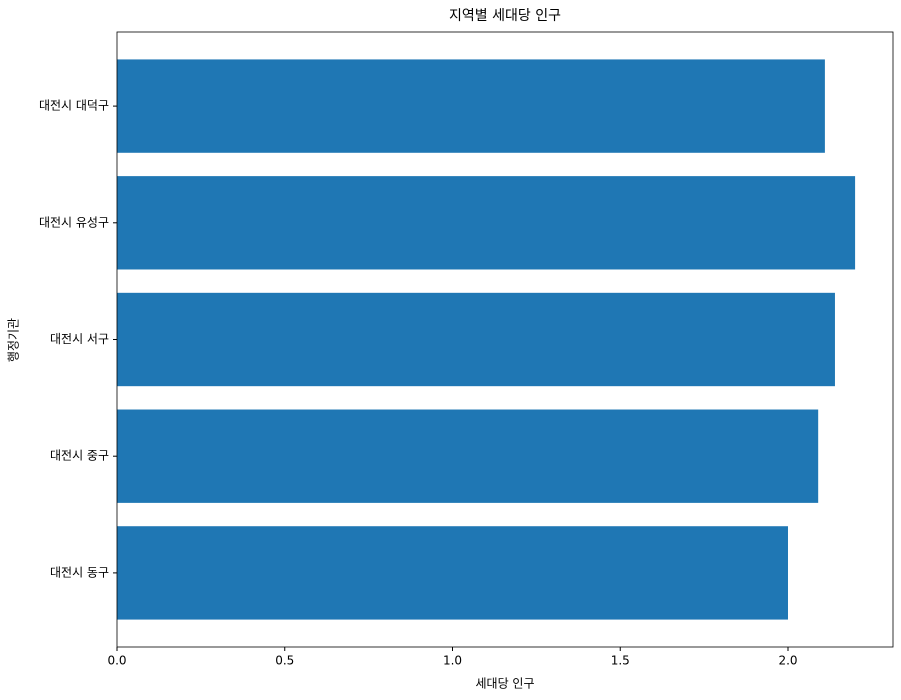 This screenshot has width=901, height=700. Describe the element at coordinates (13, 340) in the screenshot. I see `y-axis-label: 행정기관` at that location.